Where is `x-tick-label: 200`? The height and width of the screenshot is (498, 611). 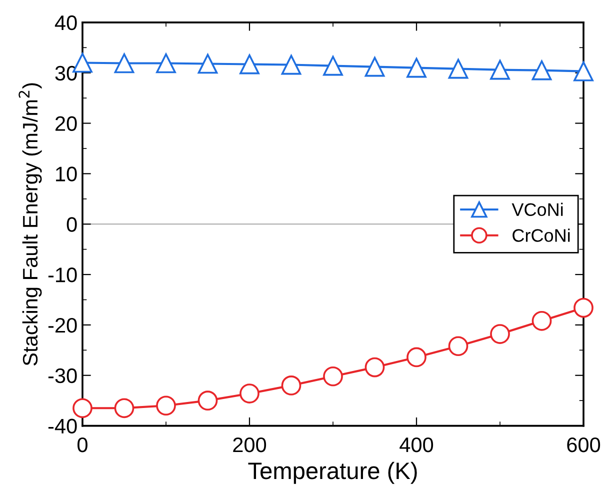
x-tick-label: 200 is located at coordinates (249, 444).